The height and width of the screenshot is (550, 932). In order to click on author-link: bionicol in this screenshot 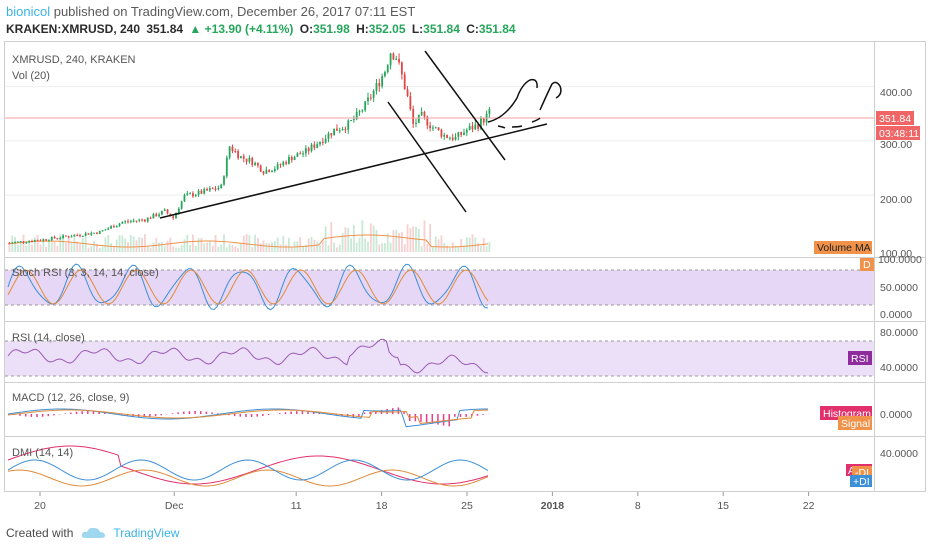, I will do `click(28, 11)`.